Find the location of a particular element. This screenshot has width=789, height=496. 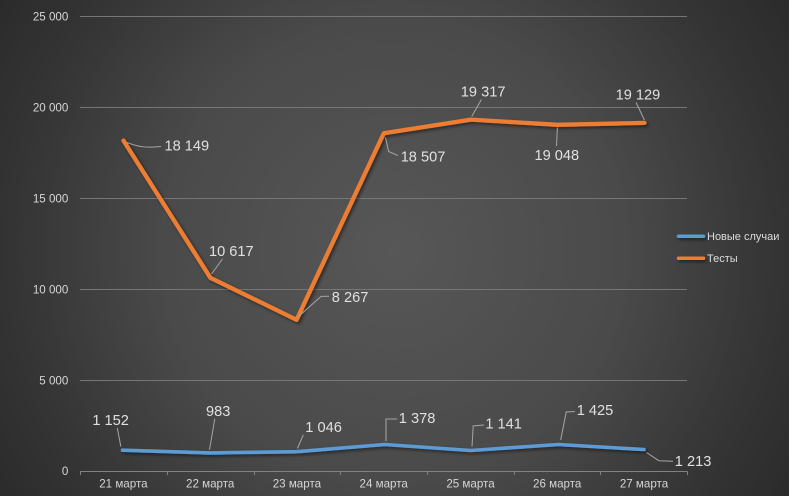

svg-text: 1 378 is located at coordinates (417, 419).